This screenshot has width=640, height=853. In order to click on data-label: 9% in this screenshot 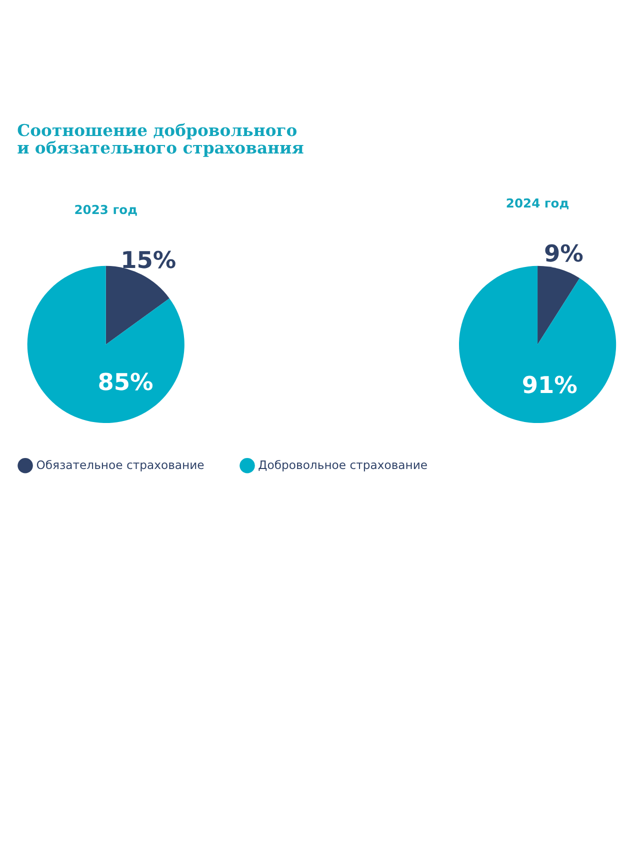, I will do `click(564, 254)`.